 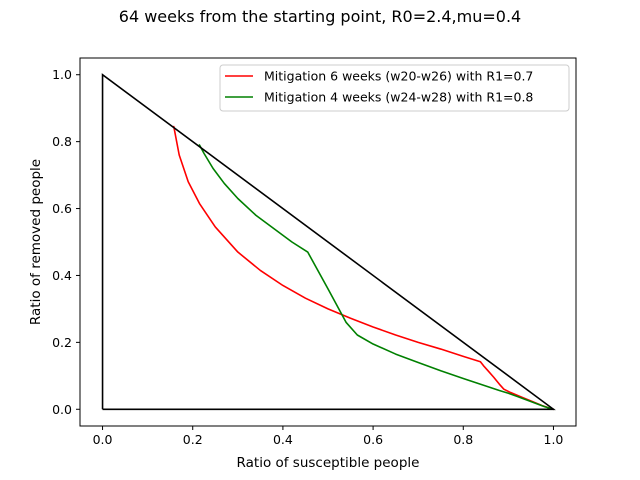 I want to click on y-axis-label: Ratio of removed people, so click(x=36, y=242).